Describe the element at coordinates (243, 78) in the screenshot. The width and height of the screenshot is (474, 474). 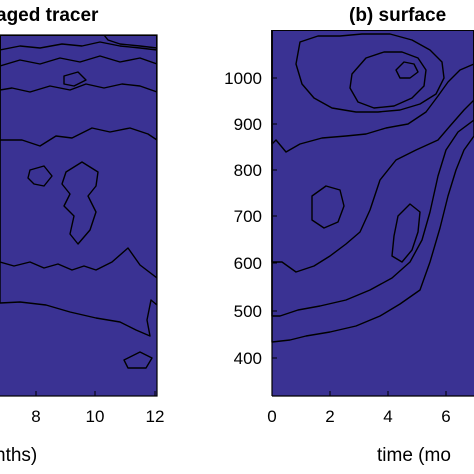
I see `panel-b-y-tick-label: 1000` at that location.